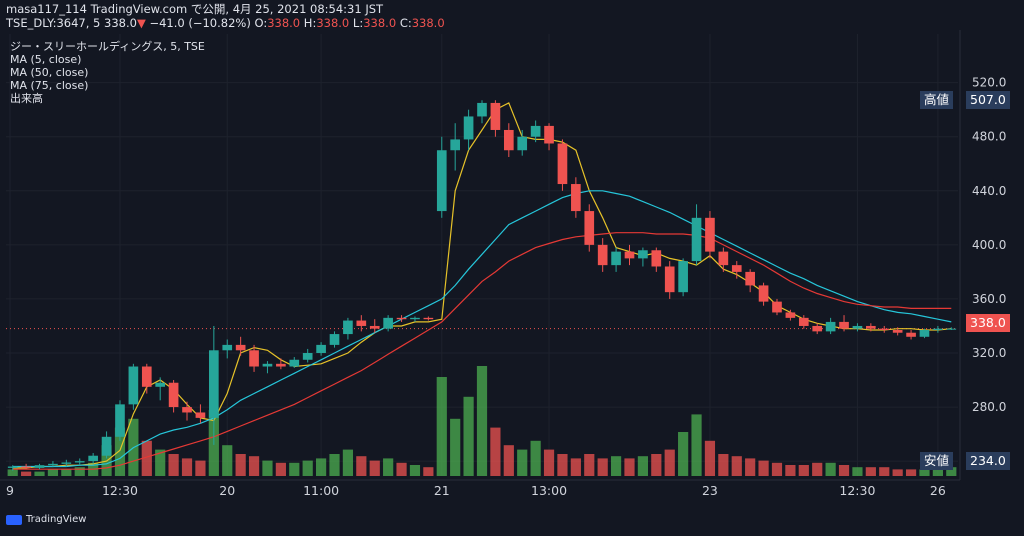 The image size is (1024, 536). What do you see at coordinates (26, 98) in the screenshot?
I see `legend-volume: 出来高` at bounding box center [26, 98].